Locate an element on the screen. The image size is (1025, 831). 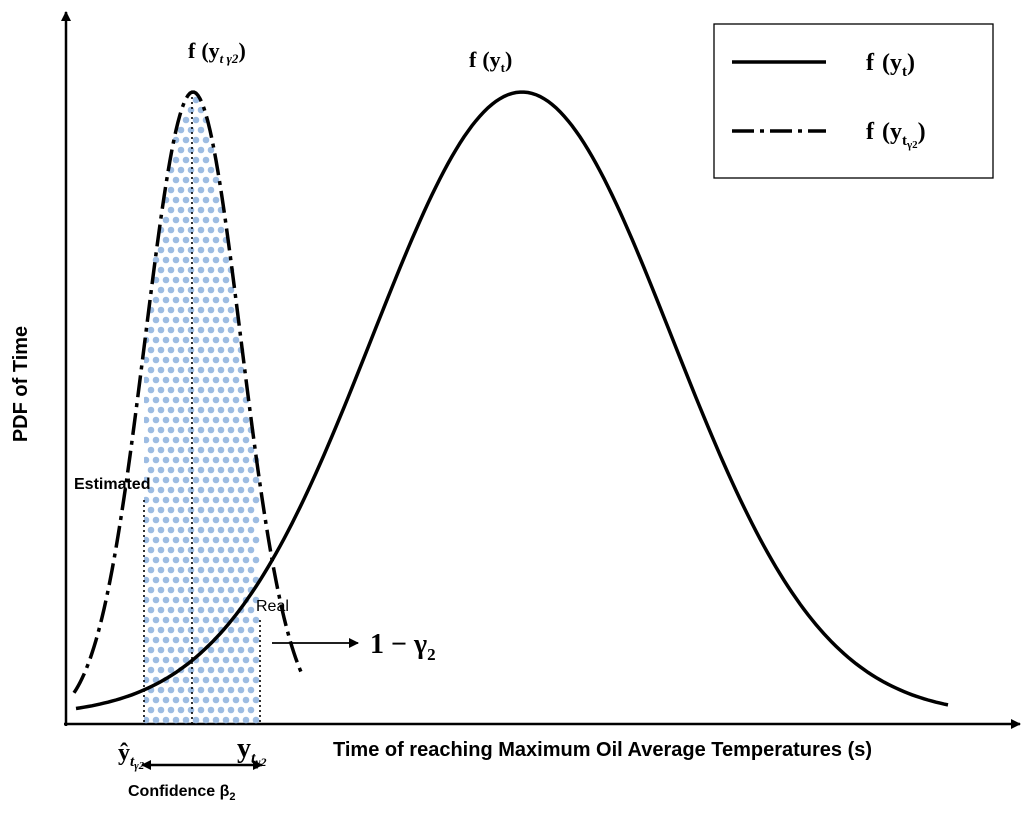
real-label: Real is located at coordinates (272, 606).